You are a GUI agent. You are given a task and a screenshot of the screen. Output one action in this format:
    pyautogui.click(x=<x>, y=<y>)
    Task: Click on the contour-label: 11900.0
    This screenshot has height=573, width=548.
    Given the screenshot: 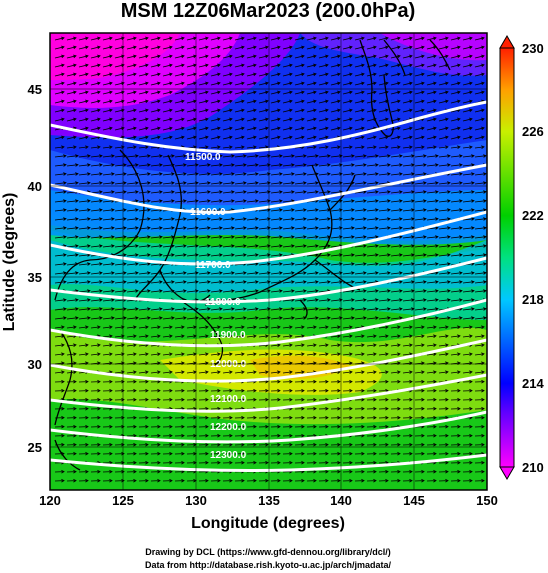 What is the action you would take?
    pyautogui.click(x=228, y=335)
    